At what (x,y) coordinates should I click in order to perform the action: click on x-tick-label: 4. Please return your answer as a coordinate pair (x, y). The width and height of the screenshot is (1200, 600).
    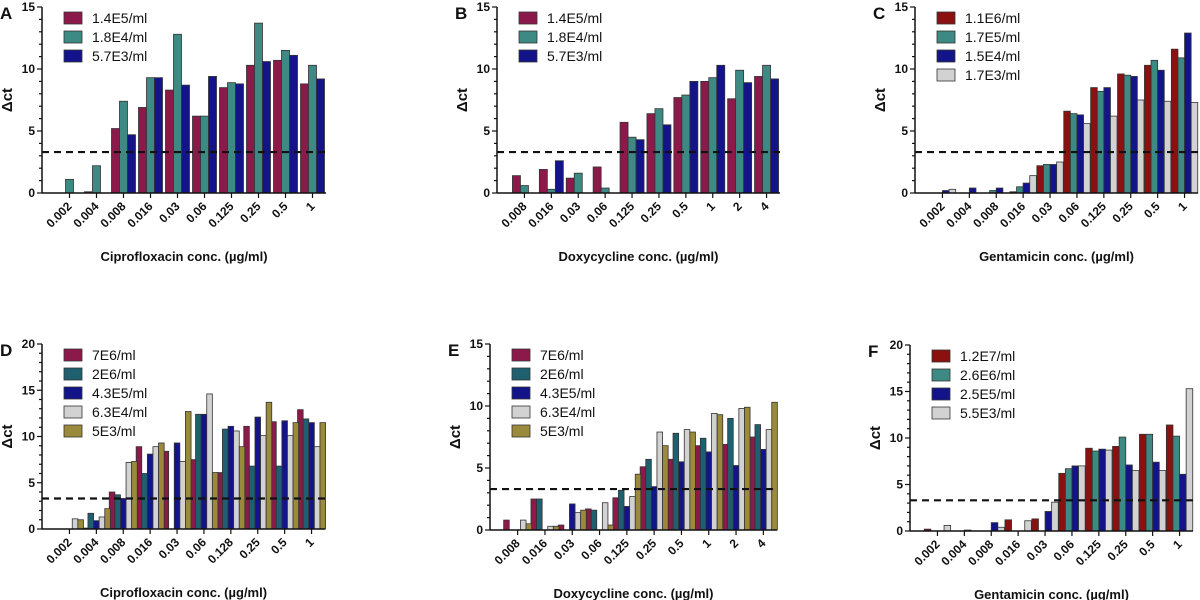
    Looking at the image, I should click on (764, 206).